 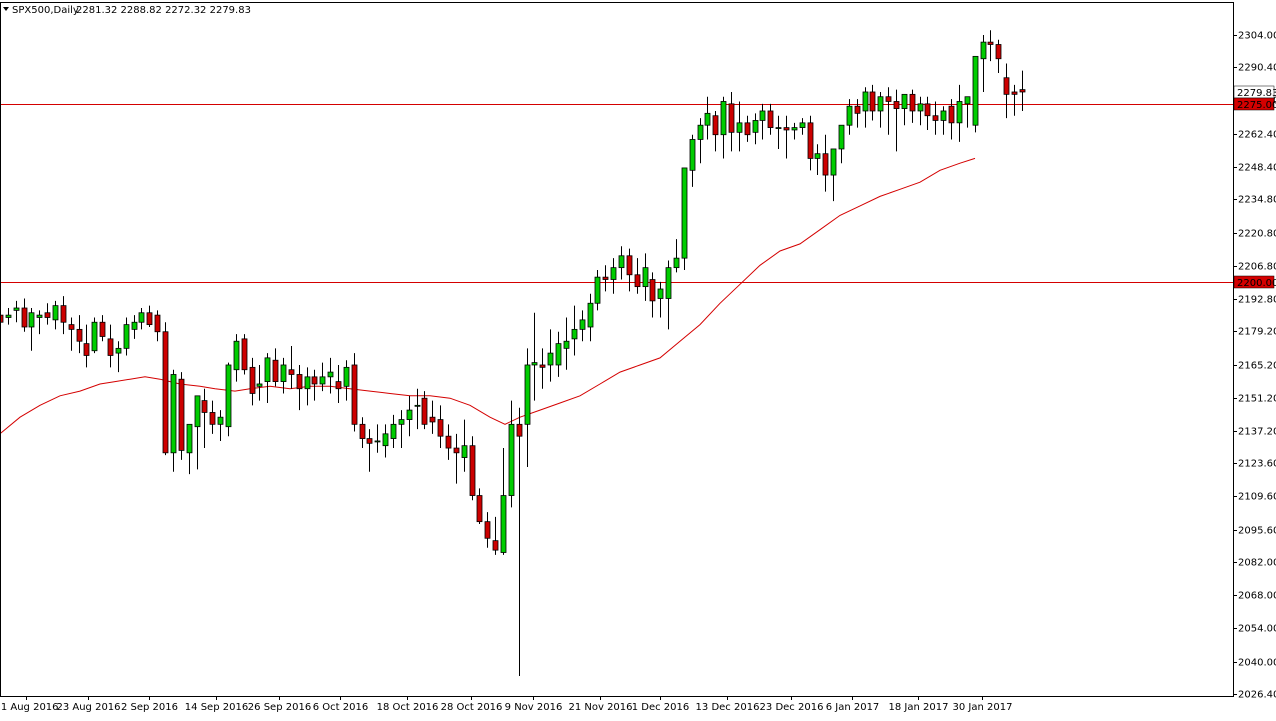 I want to click on x-tick-label: 2 Sep 2016, so click(x=149, y=707).